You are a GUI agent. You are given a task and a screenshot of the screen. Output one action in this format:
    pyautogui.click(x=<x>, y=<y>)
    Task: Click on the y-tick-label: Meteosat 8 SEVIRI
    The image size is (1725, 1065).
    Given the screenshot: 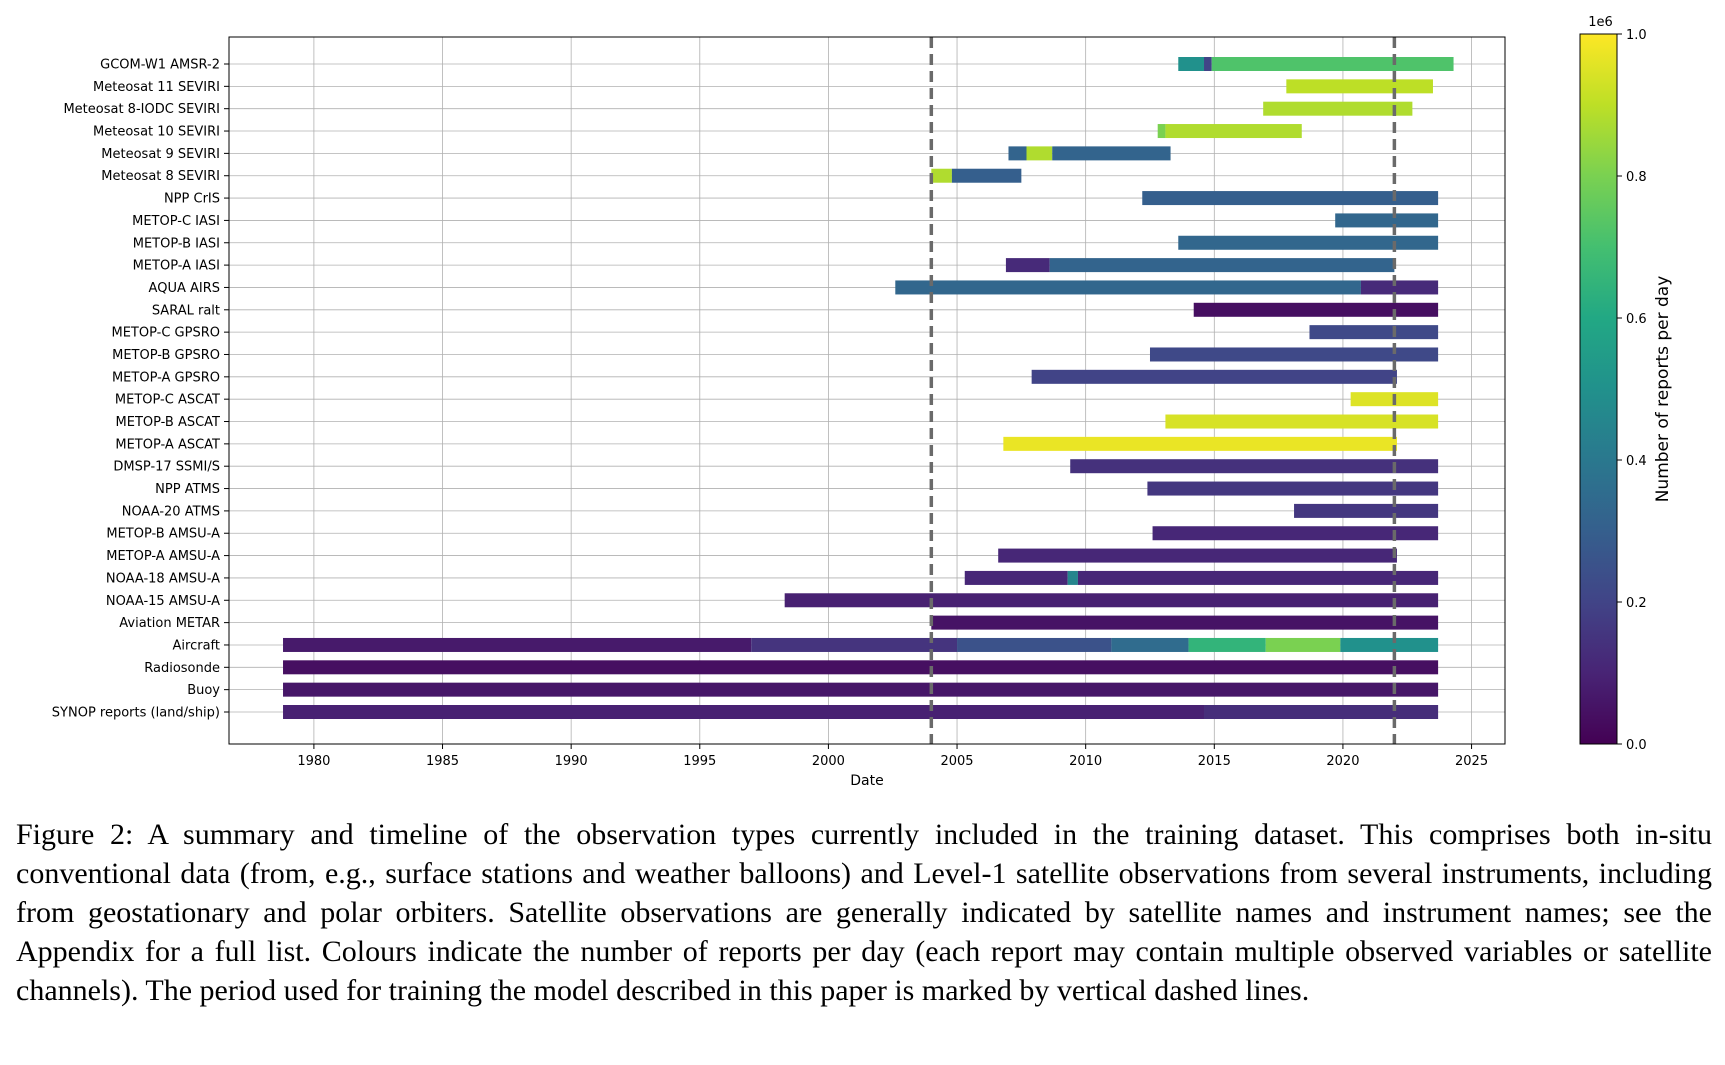 What is the action you would take?
    pyautogui.click(x=160, y=176)
    